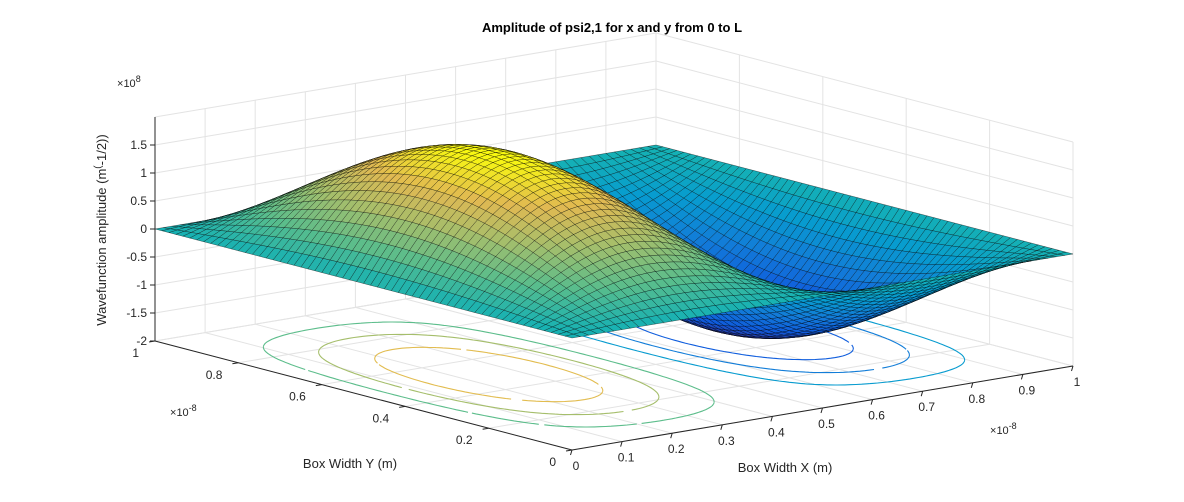  Describe the element at coordinates (1027, 390) in the screenshot. I see `x-tick-label: 0.9` at that location.